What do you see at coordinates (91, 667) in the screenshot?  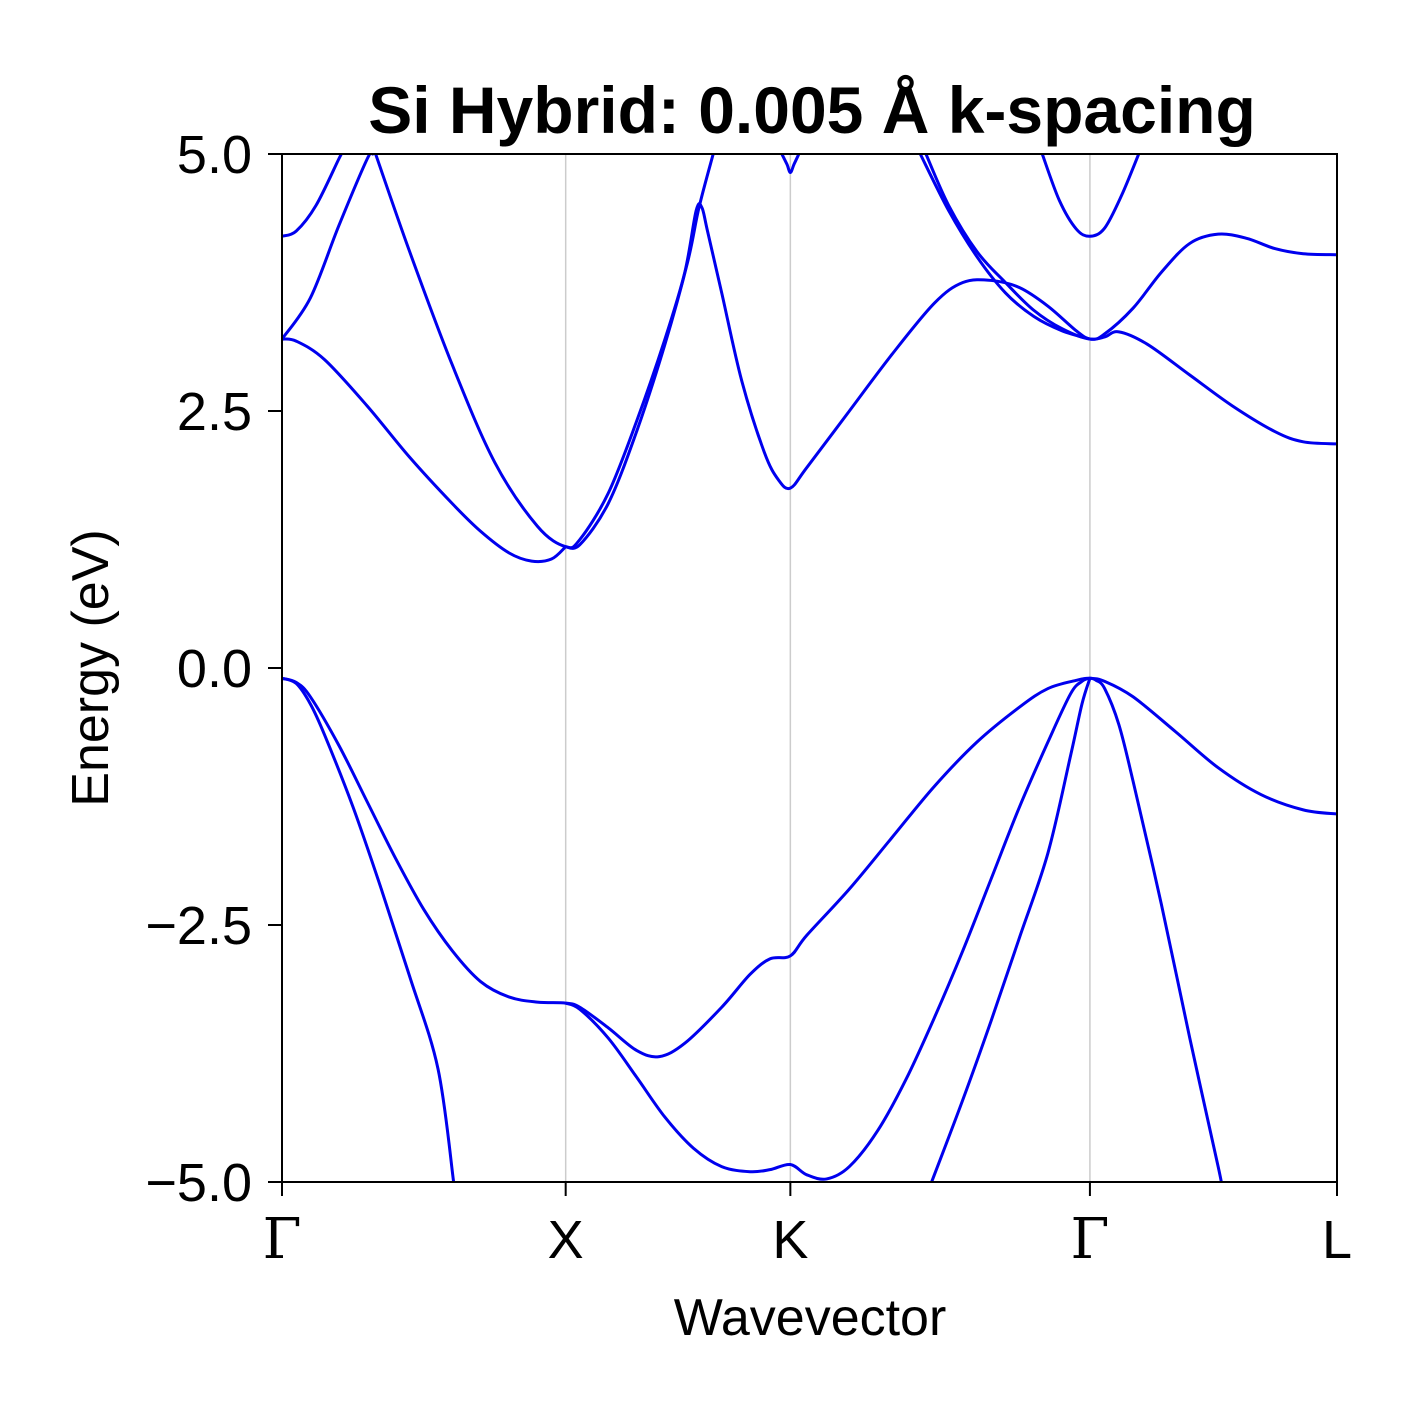 I see `y-axis-label: Energy (eV)` at bounding box center [91, 667].